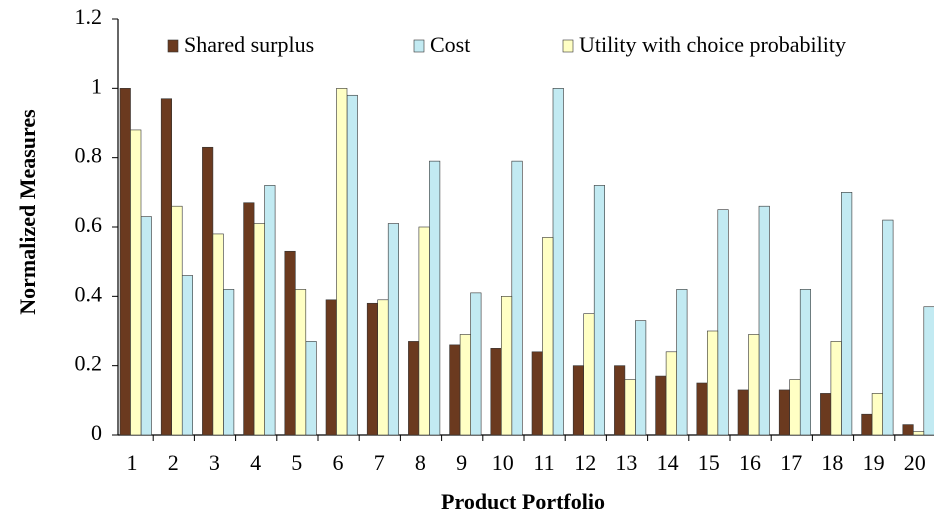 This screenshot has width=934, height=514. I want to click on x-tick-label: 1, so click(132, 462).